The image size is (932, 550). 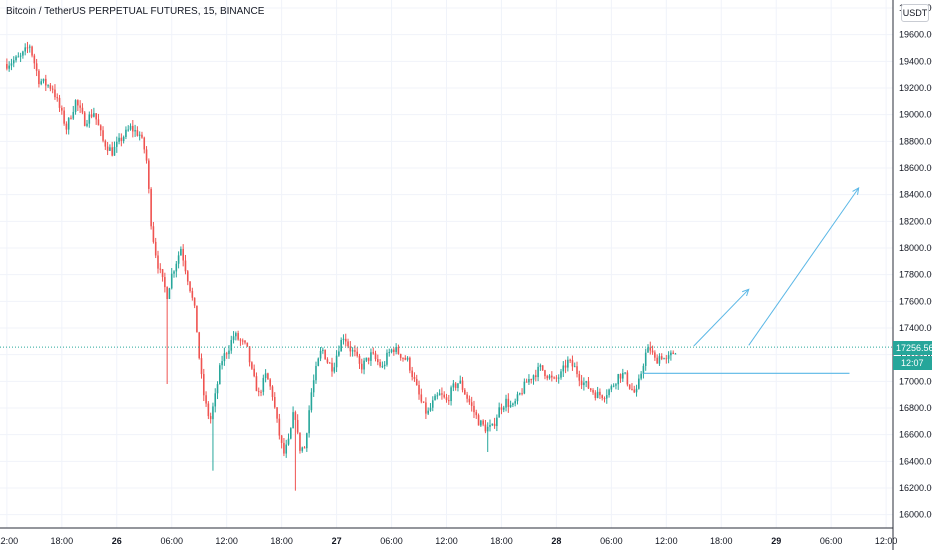 I want to click on y-tick-label: 19200.00, so click(x=915, y=88).